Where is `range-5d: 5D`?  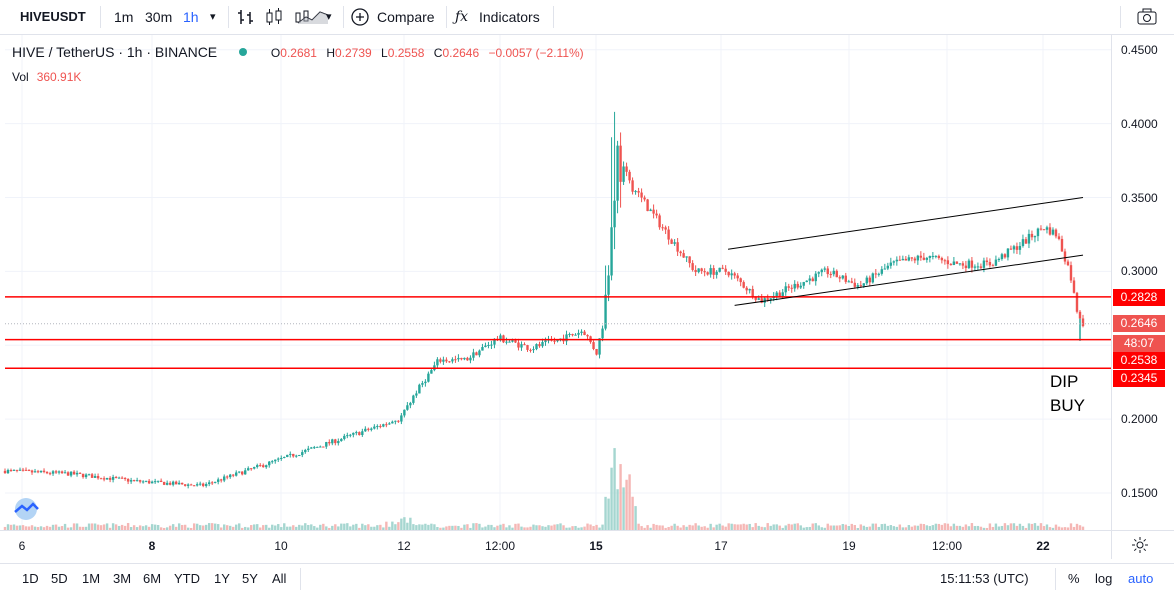
range-5d: 5D is located at coordinates (59, 578).